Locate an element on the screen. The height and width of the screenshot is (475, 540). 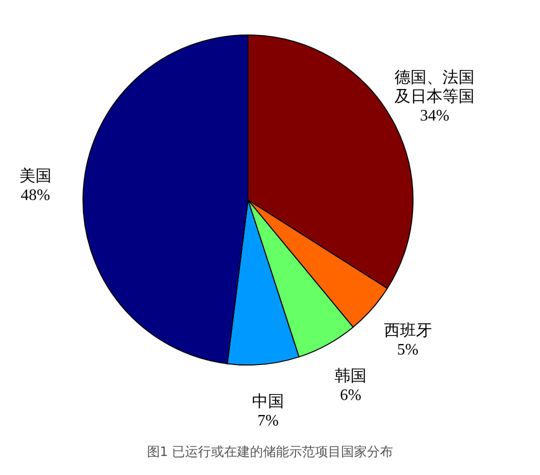
slice-label: 德国、法国及日本等国 is located at coordinates (434, 87).